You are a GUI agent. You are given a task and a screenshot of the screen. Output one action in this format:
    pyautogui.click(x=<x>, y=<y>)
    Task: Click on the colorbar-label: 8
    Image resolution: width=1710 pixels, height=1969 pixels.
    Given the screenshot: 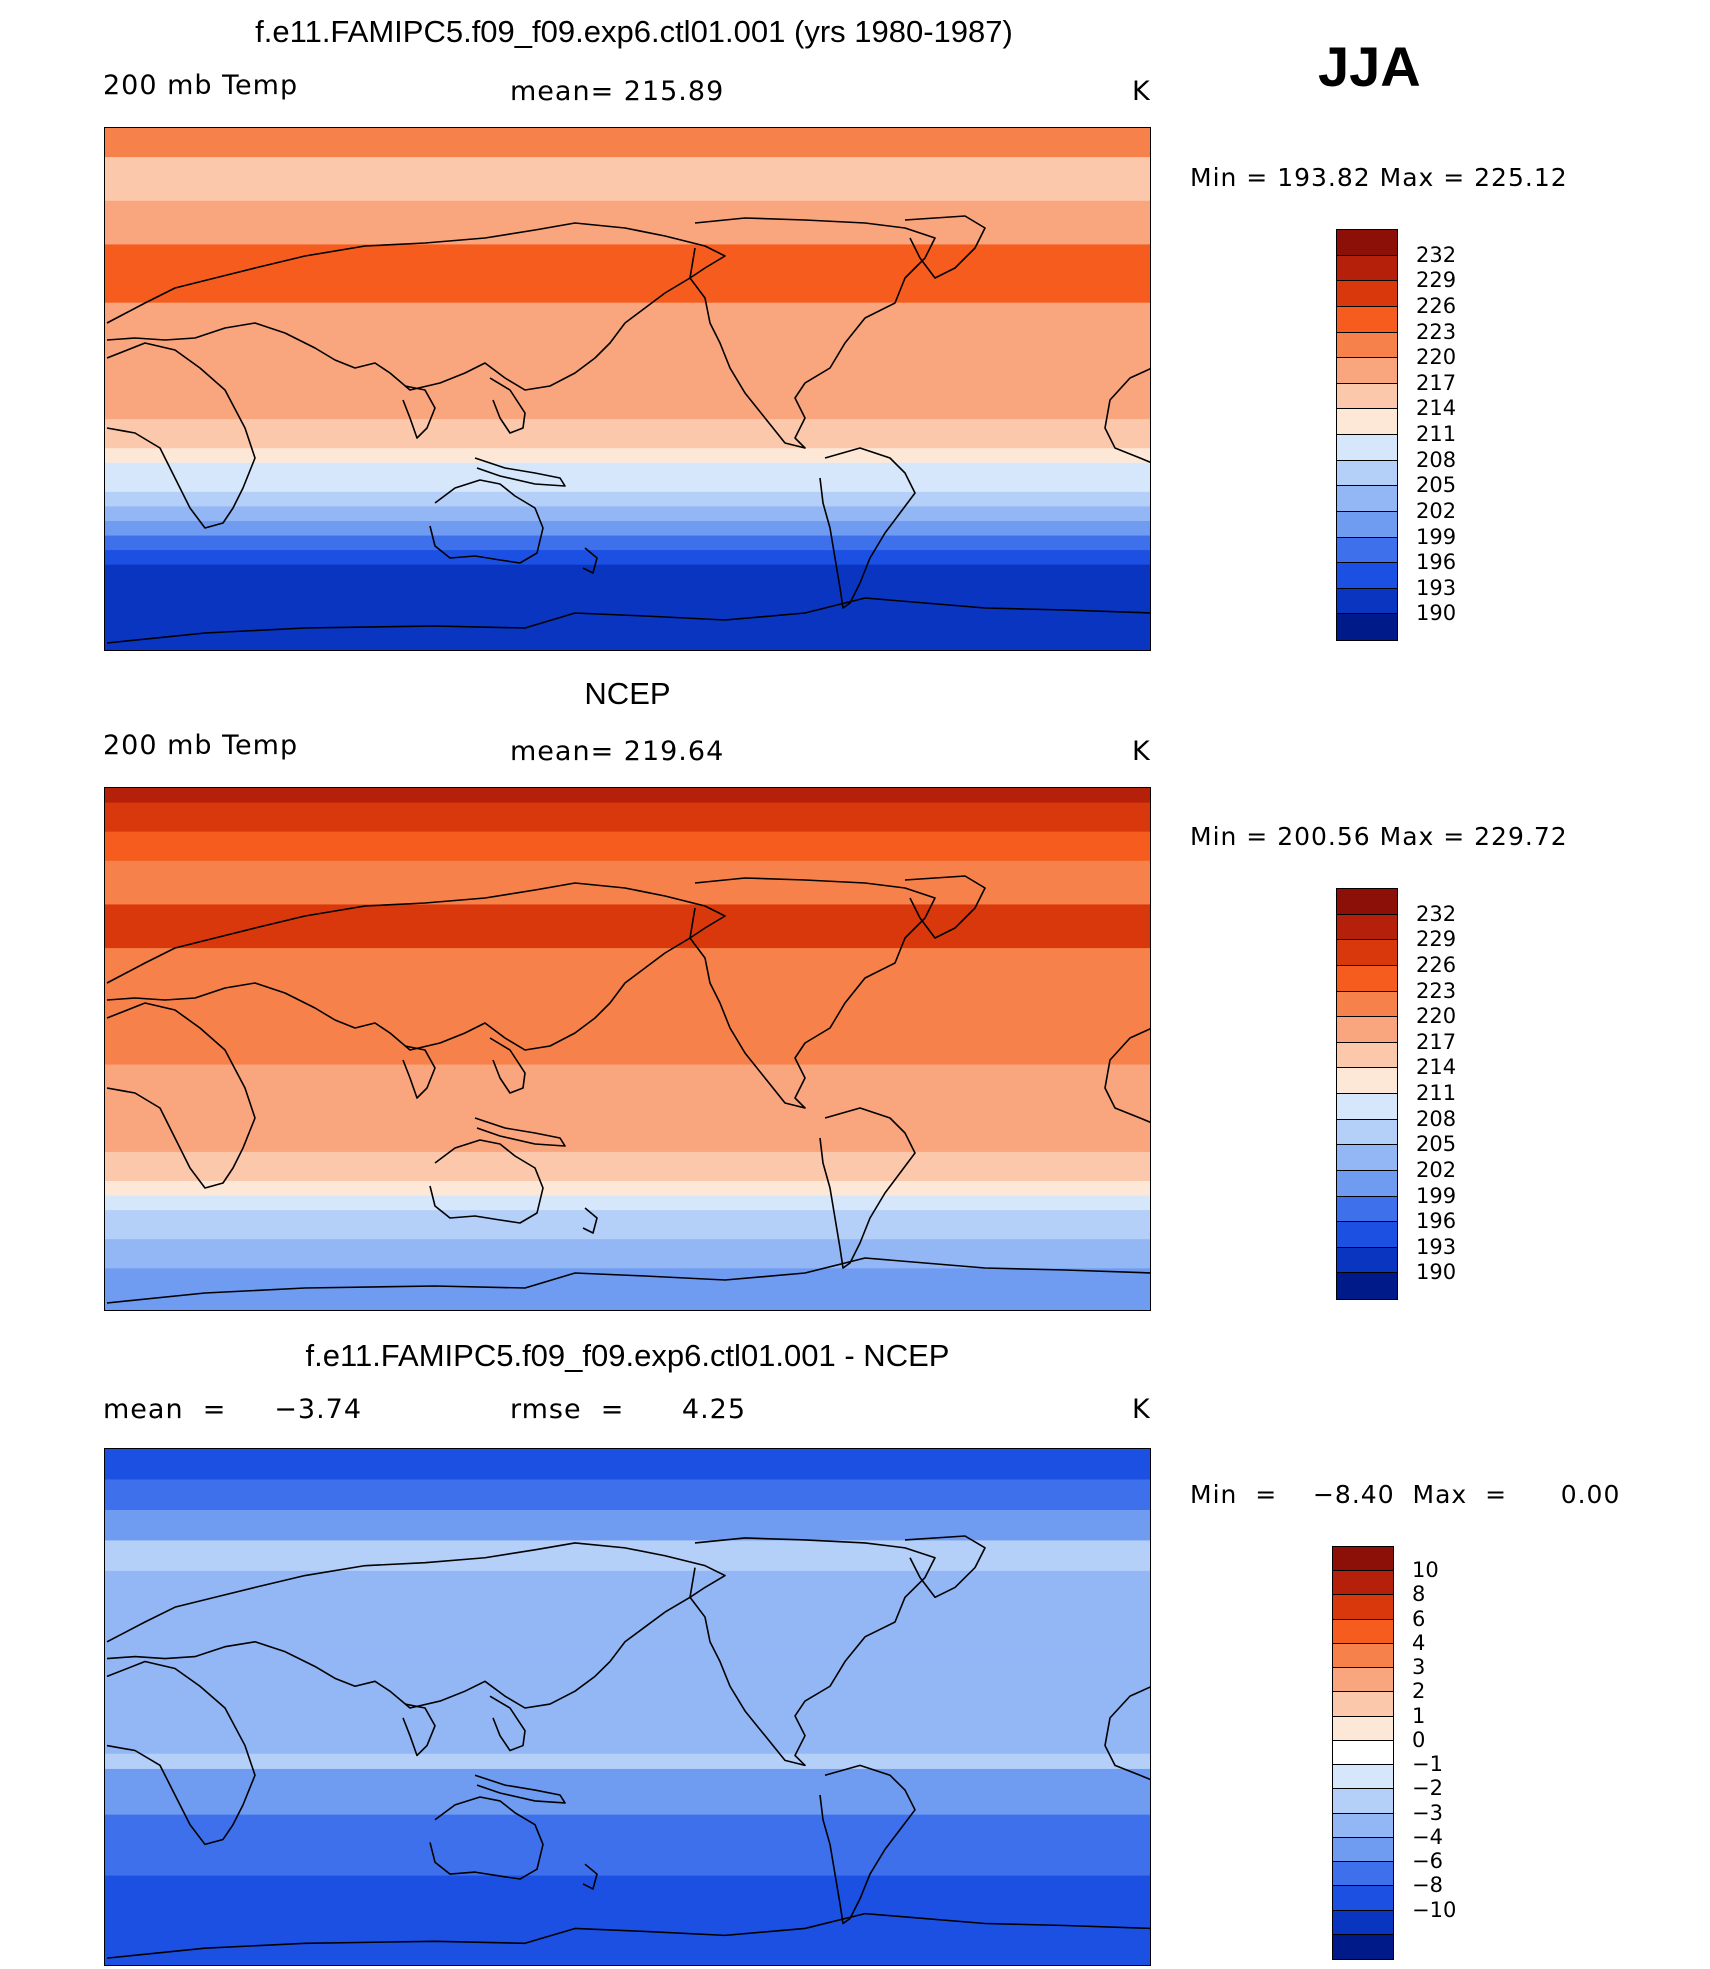 What is the action you would take?
    pyautogui.click(x=1419, y=1594)
    